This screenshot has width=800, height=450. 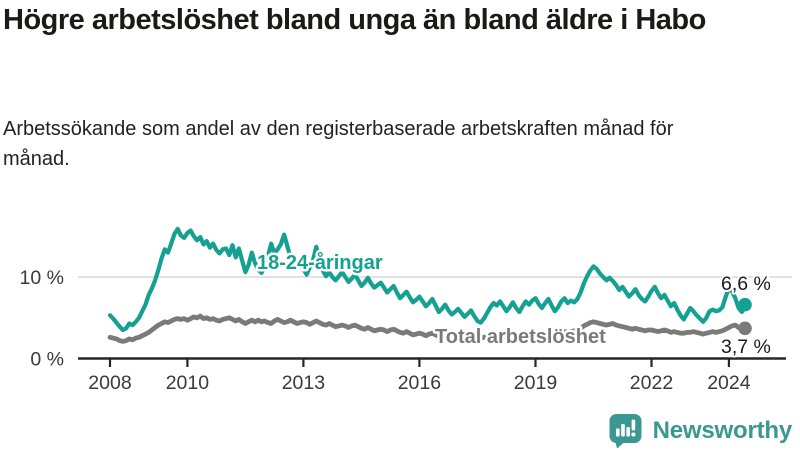 What do you see at coordinates (188, 383) in the screenshot?
I see `x-axis-label-2010: 2010` at bounding box center [188, 383].